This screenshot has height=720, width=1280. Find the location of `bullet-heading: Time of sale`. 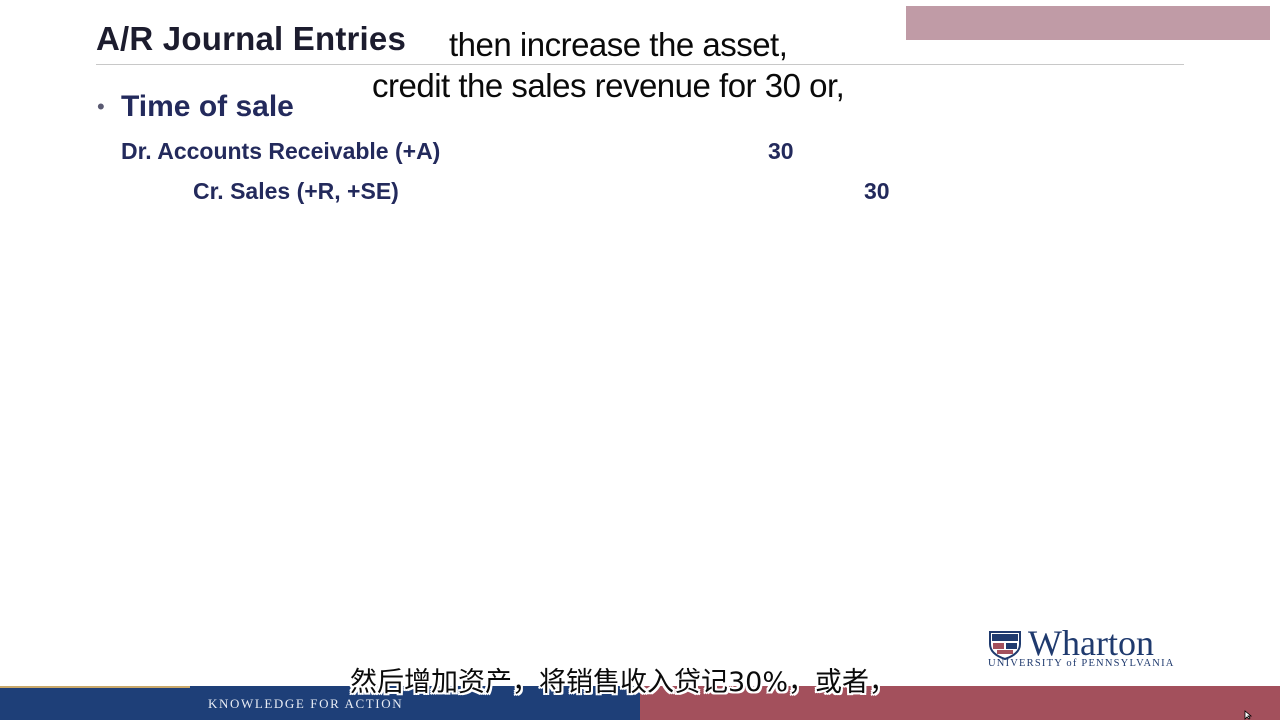

bullet-heading: Time of sale is located at coordinates (207, 106).